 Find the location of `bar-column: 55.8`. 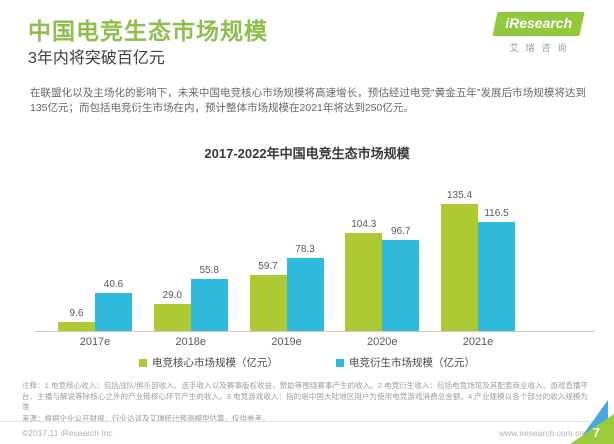

bar-column: 55.8 is located at coordinates (209, 298).